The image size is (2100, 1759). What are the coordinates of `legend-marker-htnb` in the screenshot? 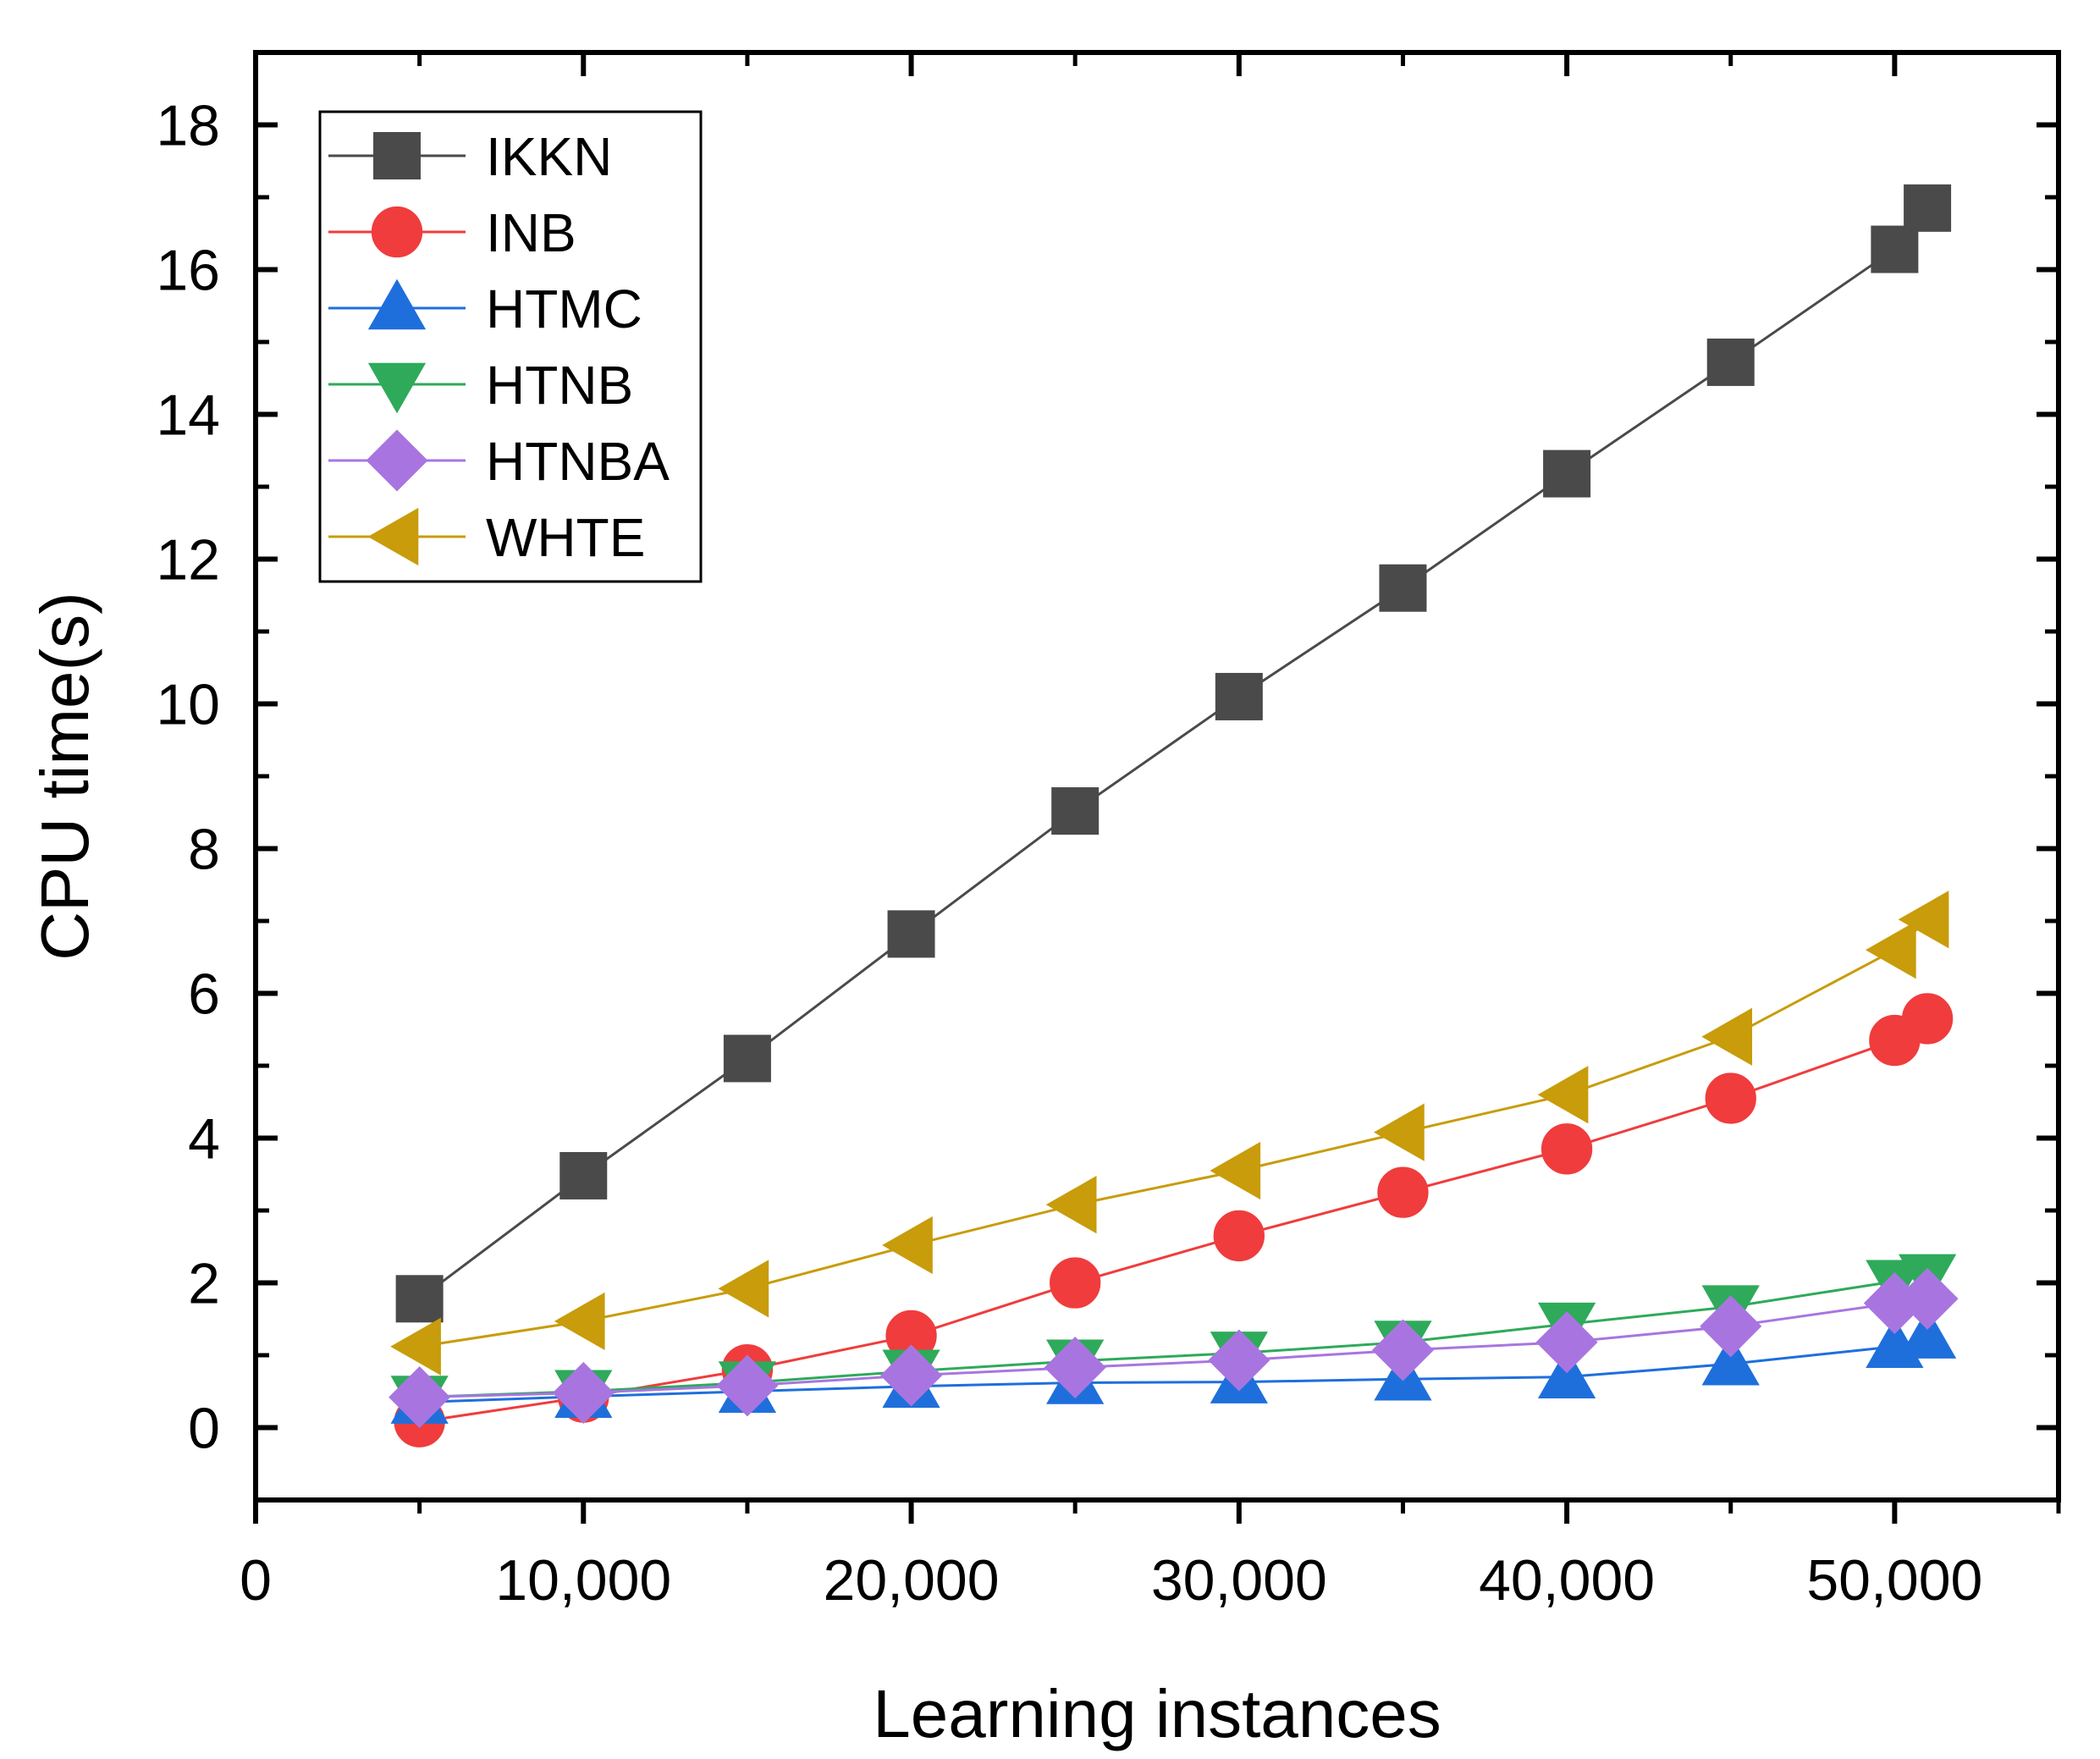 It's located at (397, 388).